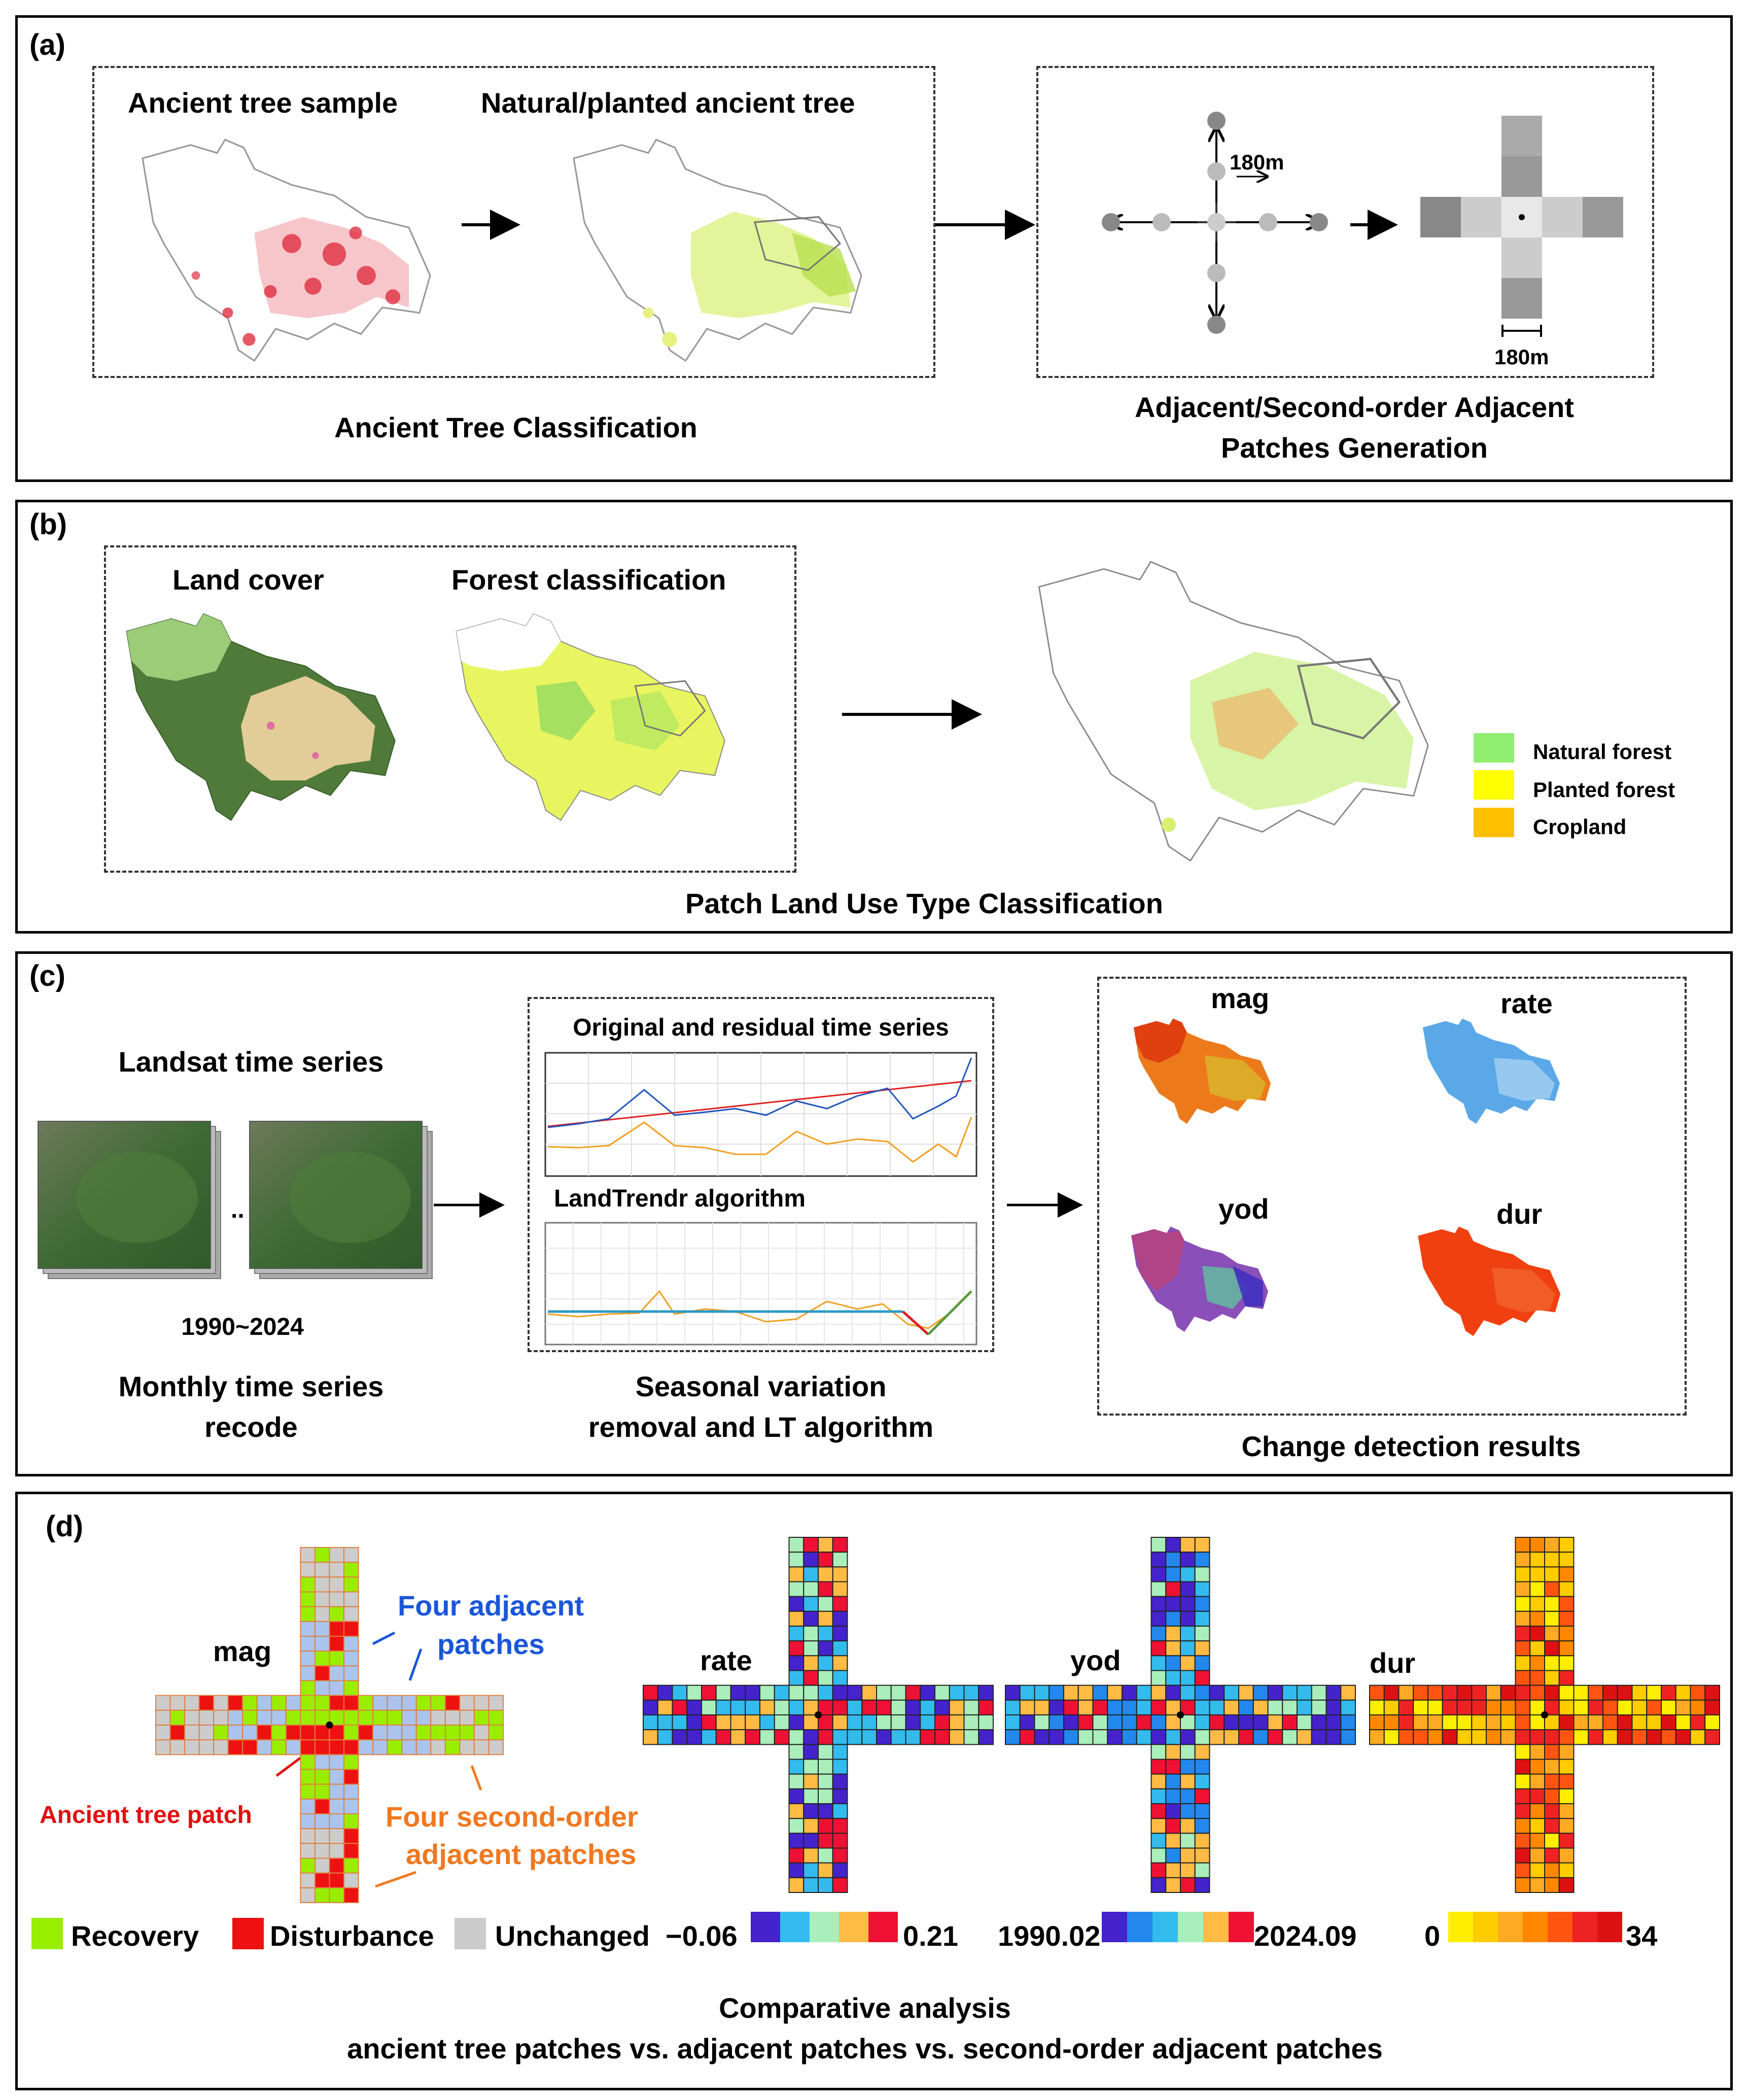 This screenshot has height=2100, width=1748. I want to click on lt-recovery-segment, so click(950, 1312).